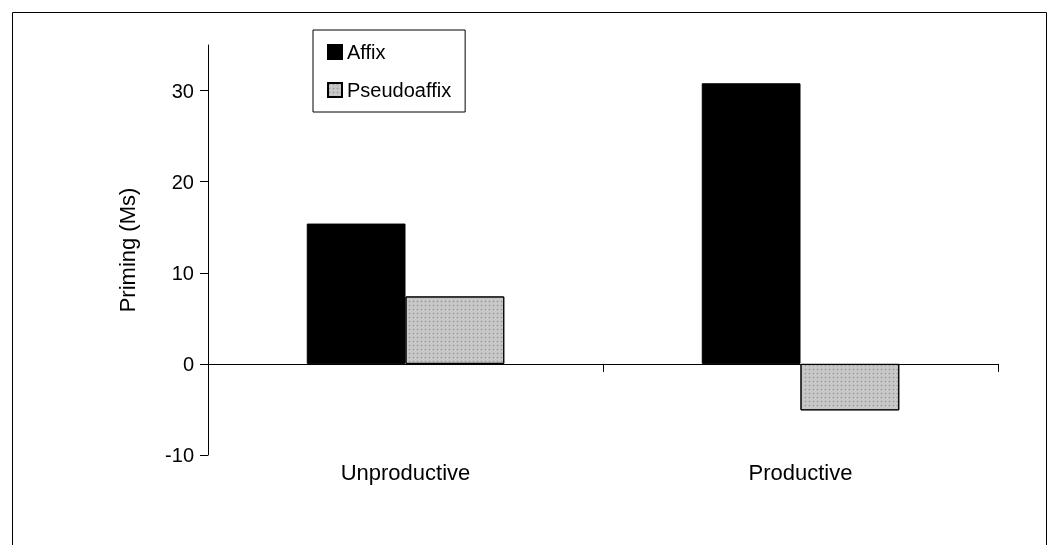 Image resolution: width=1056 pixels, height=553 pixels. Describe the element at coordinates (800, 472) in the screenshot. I see `x-tick-label: Productive` at that location.